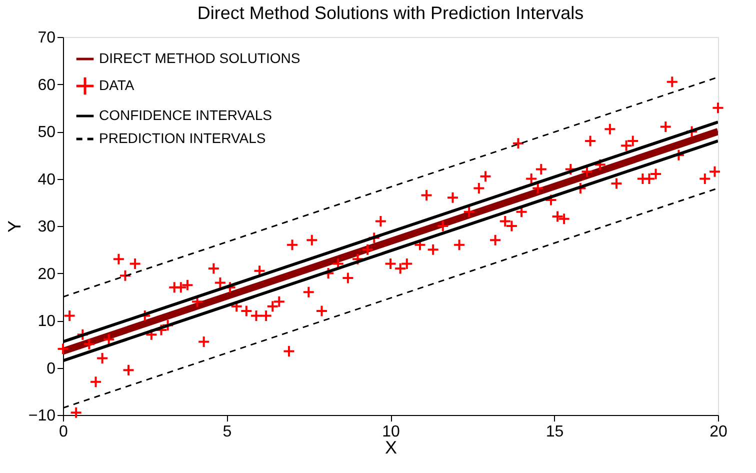  I want to click on y-tick-label: 30, so click(47, 227).